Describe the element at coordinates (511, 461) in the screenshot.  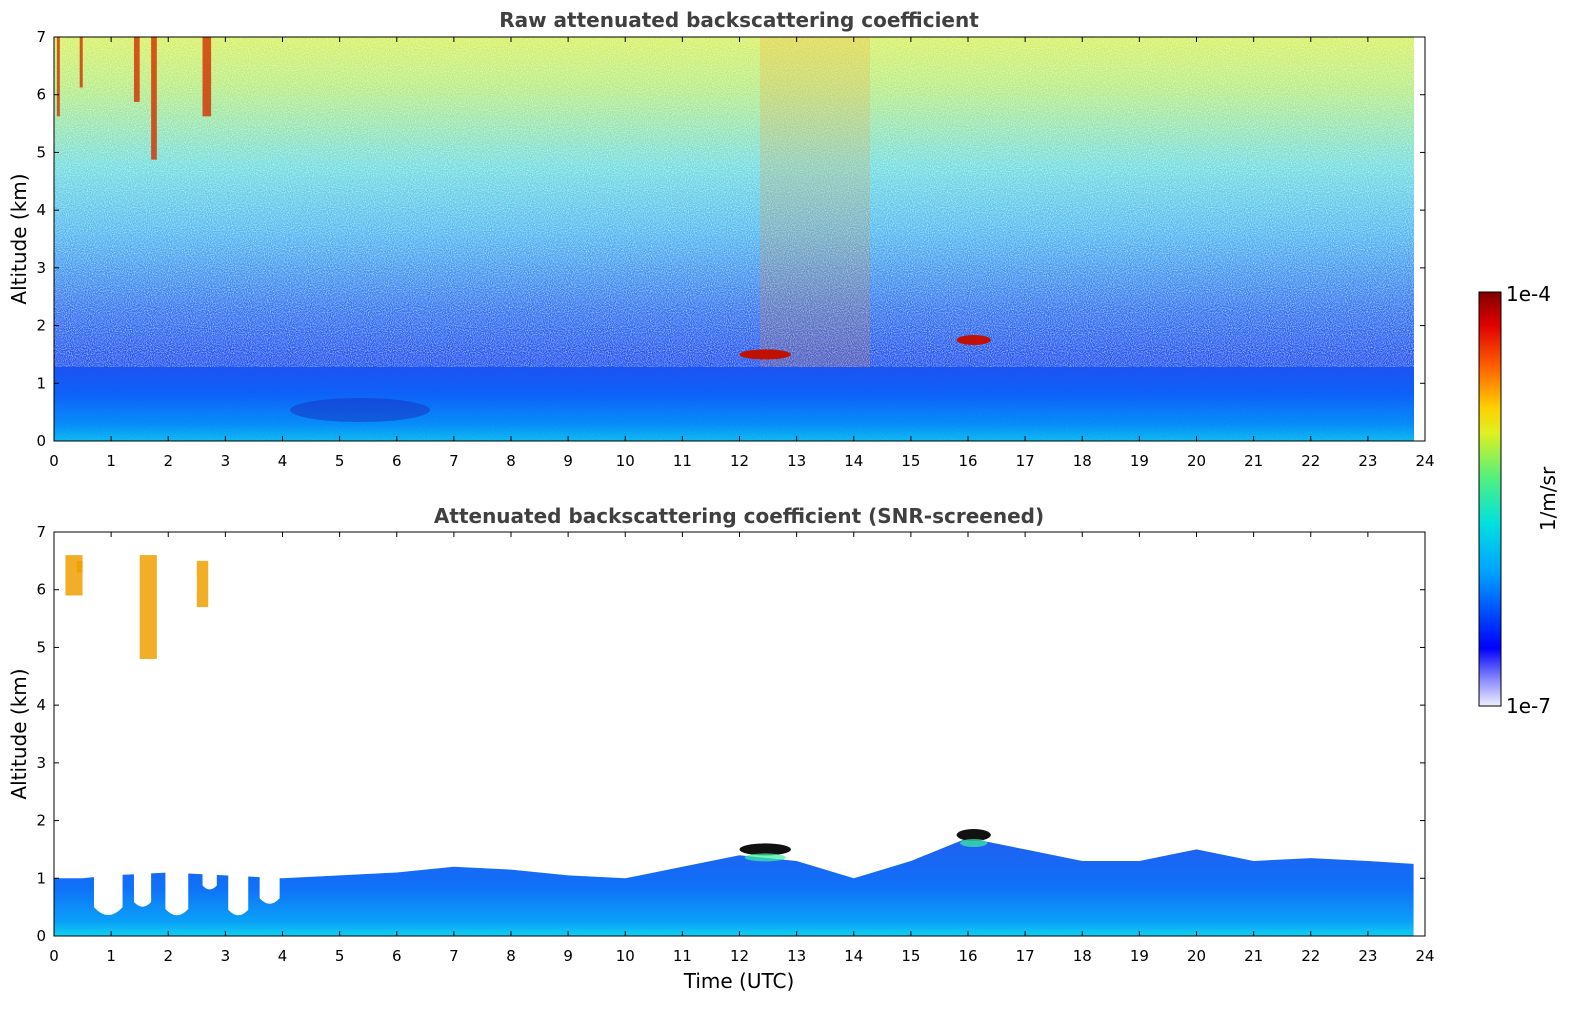
I see `x-tick-label: 8` at that location.